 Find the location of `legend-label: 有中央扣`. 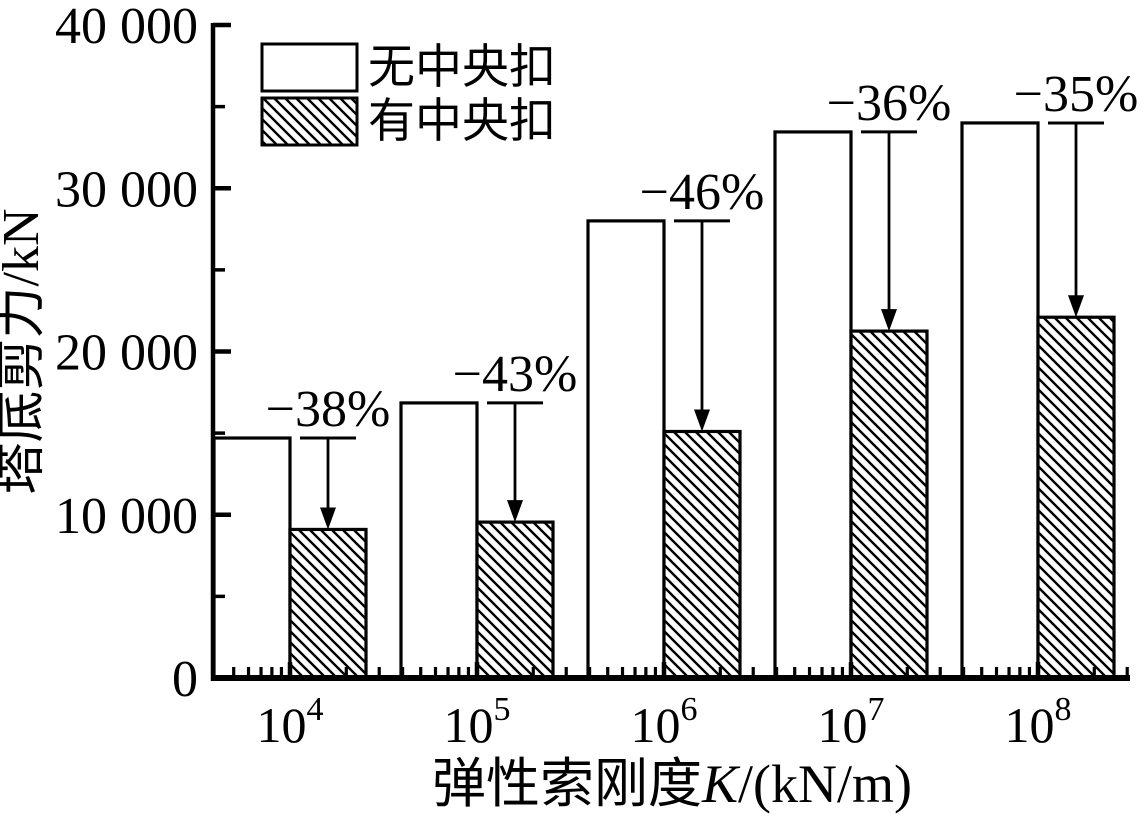

legend-label: 有中央扣 is located at coordinates (462, 122).